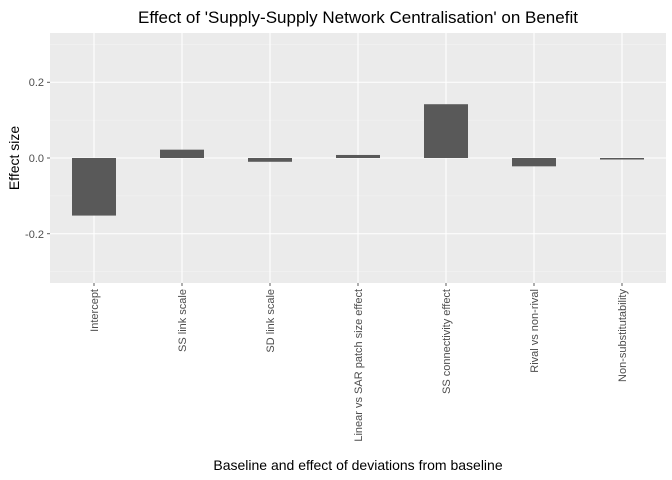  I want to click on x-tick-label: Non-substitutability, so click(623, 335).